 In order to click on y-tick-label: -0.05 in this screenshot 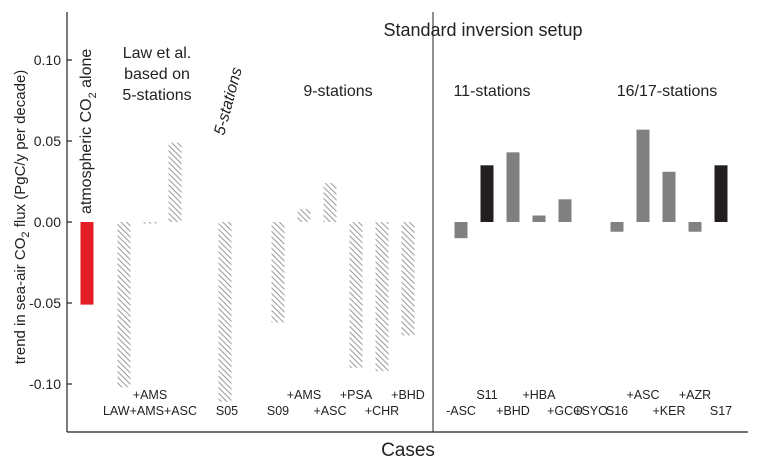, I will do `click(45, 303)`.